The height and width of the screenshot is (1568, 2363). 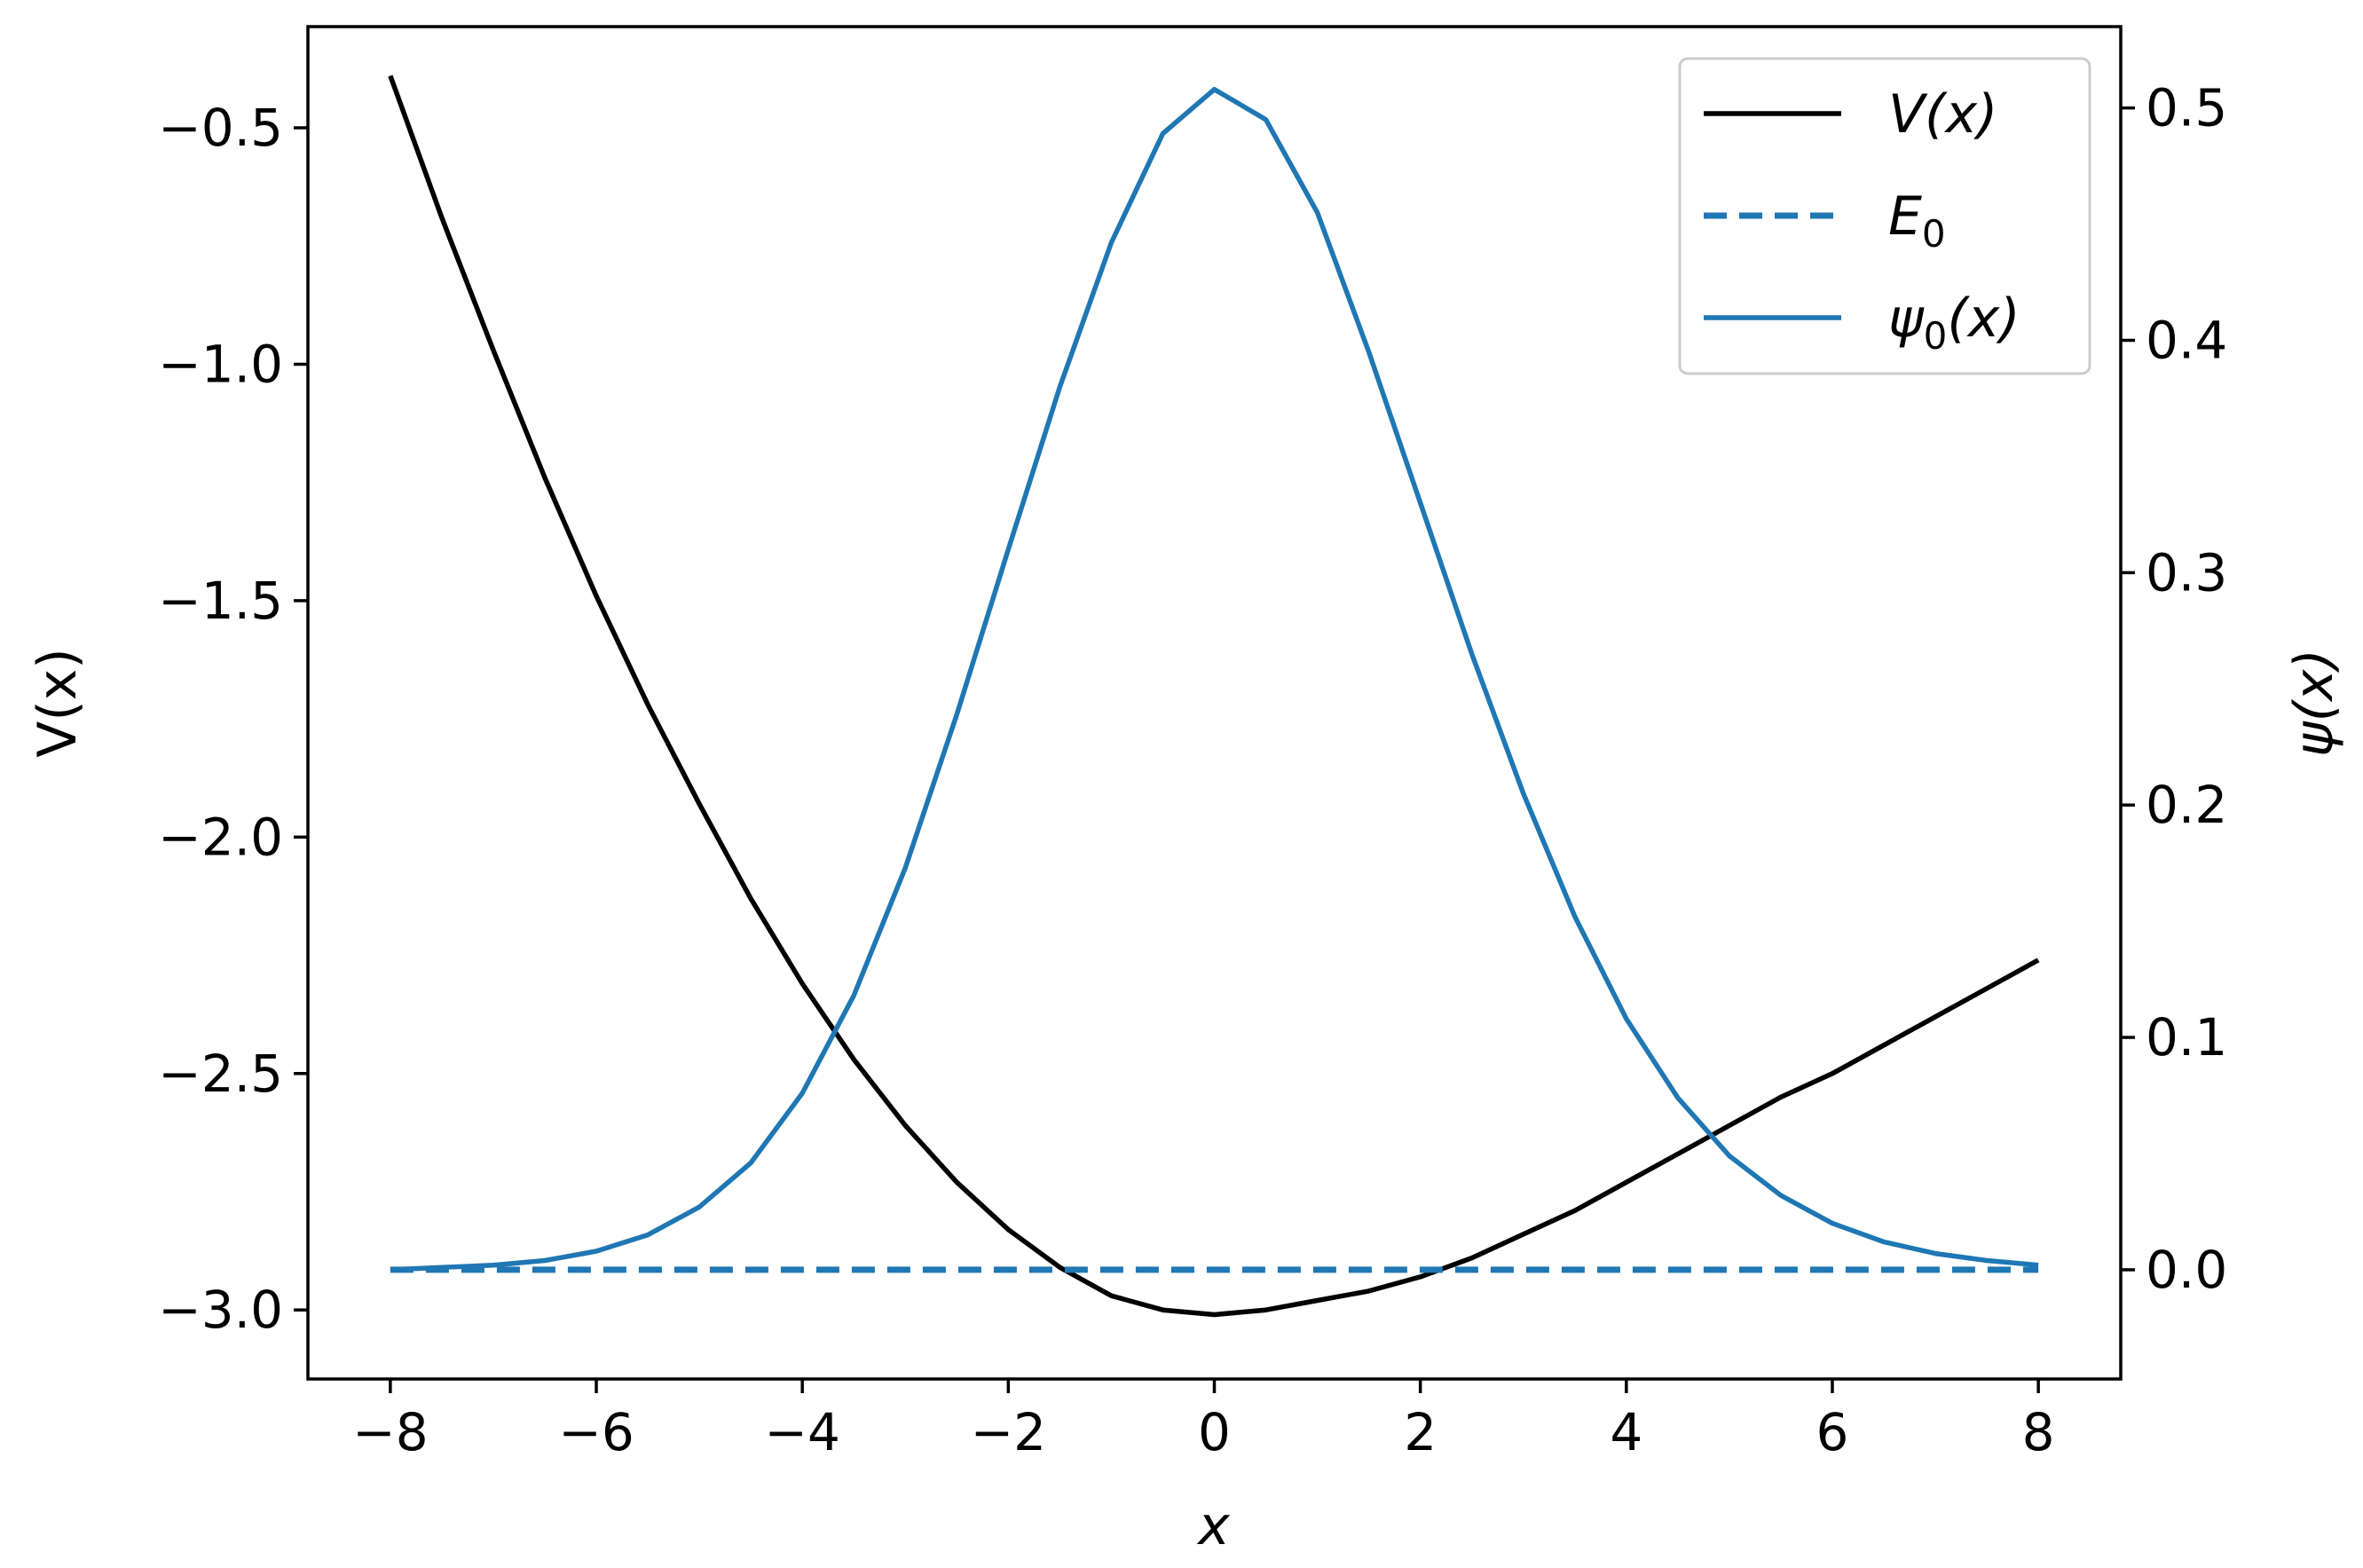 What do you see at coordinates (596, 1432) in the screenshot?
I see `x-tick-label: −6` at bounding box center [596, 1432].